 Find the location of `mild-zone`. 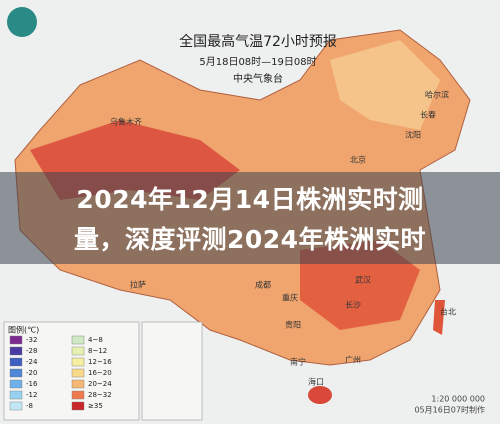

mild-zone is located at coordinates (385, 85).